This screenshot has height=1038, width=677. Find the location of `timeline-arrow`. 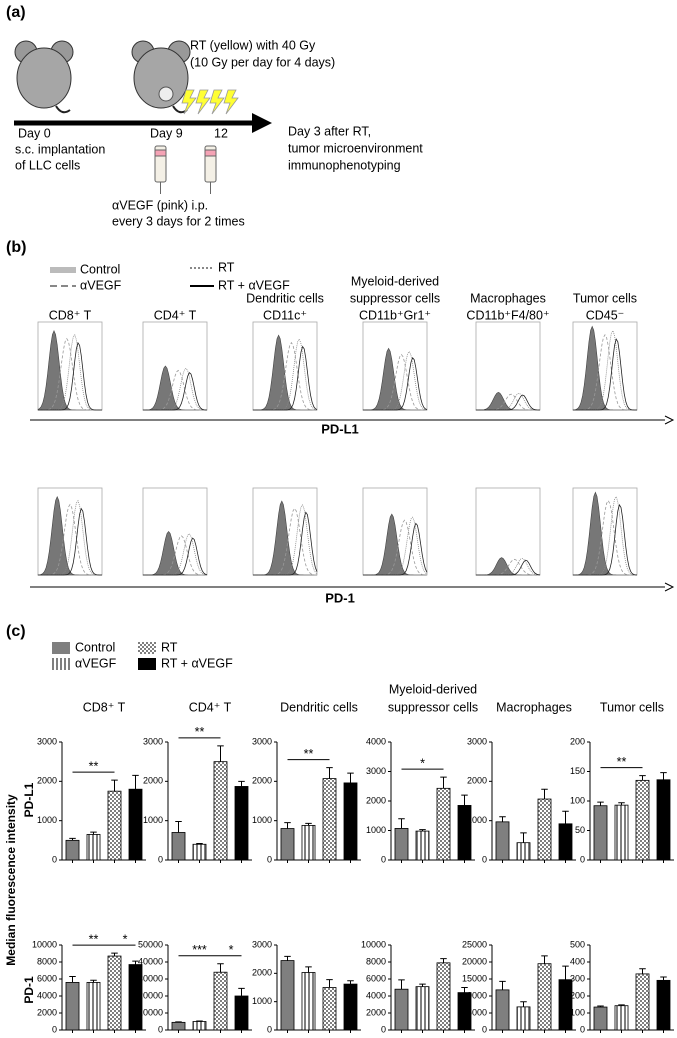

timeline-arrow is located at coordinates (262, 123).